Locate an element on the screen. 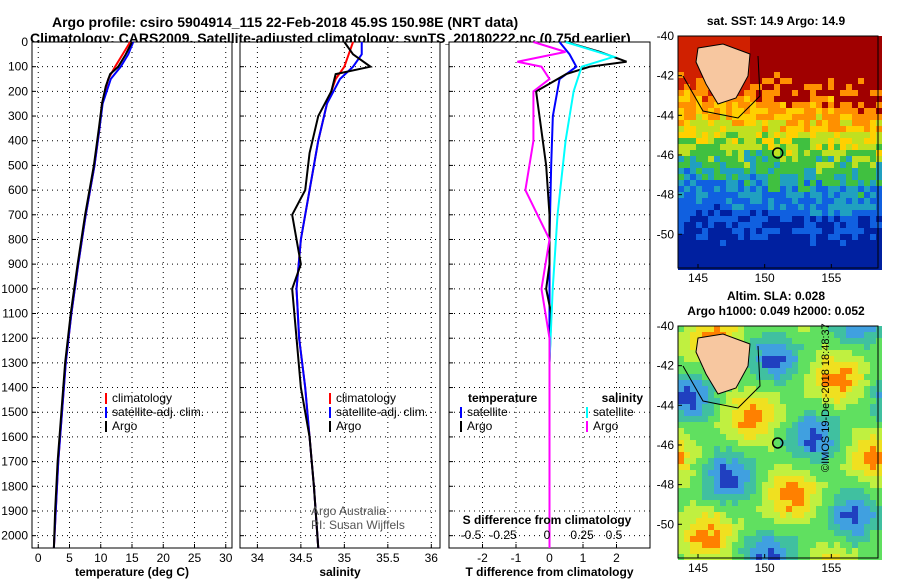 The height and width of the screenshot is (580, 900). x-tick-label: 10 is located at coordinates (101, 558).